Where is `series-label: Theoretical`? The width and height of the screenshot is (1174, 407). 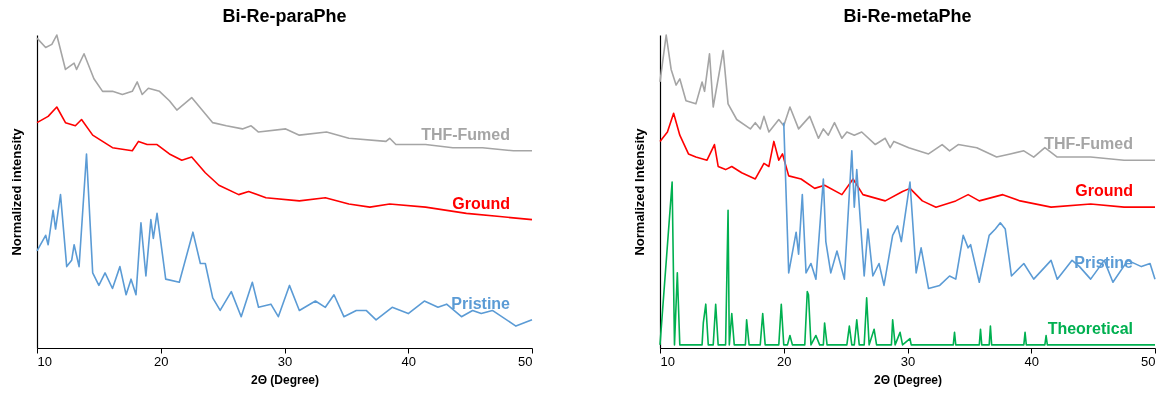
series-label: Theoretical is located at coordinates (1090, 328).